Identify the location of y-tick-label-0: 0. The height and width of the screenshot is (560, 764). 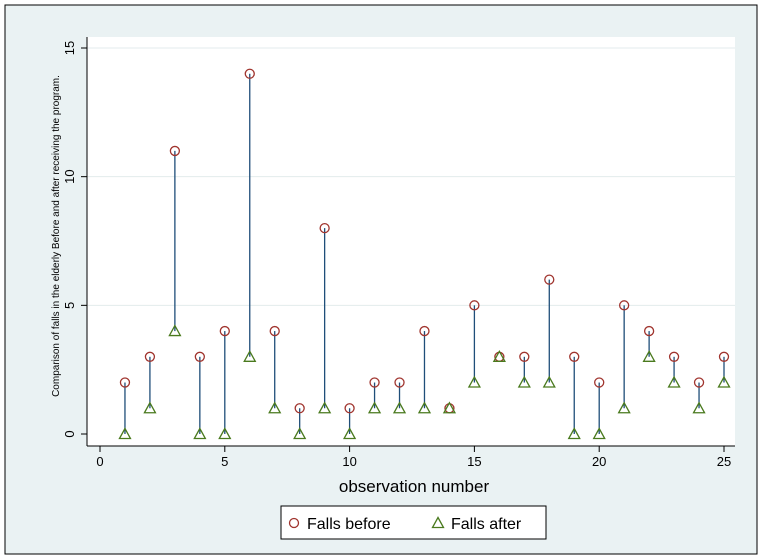
(69, 433).